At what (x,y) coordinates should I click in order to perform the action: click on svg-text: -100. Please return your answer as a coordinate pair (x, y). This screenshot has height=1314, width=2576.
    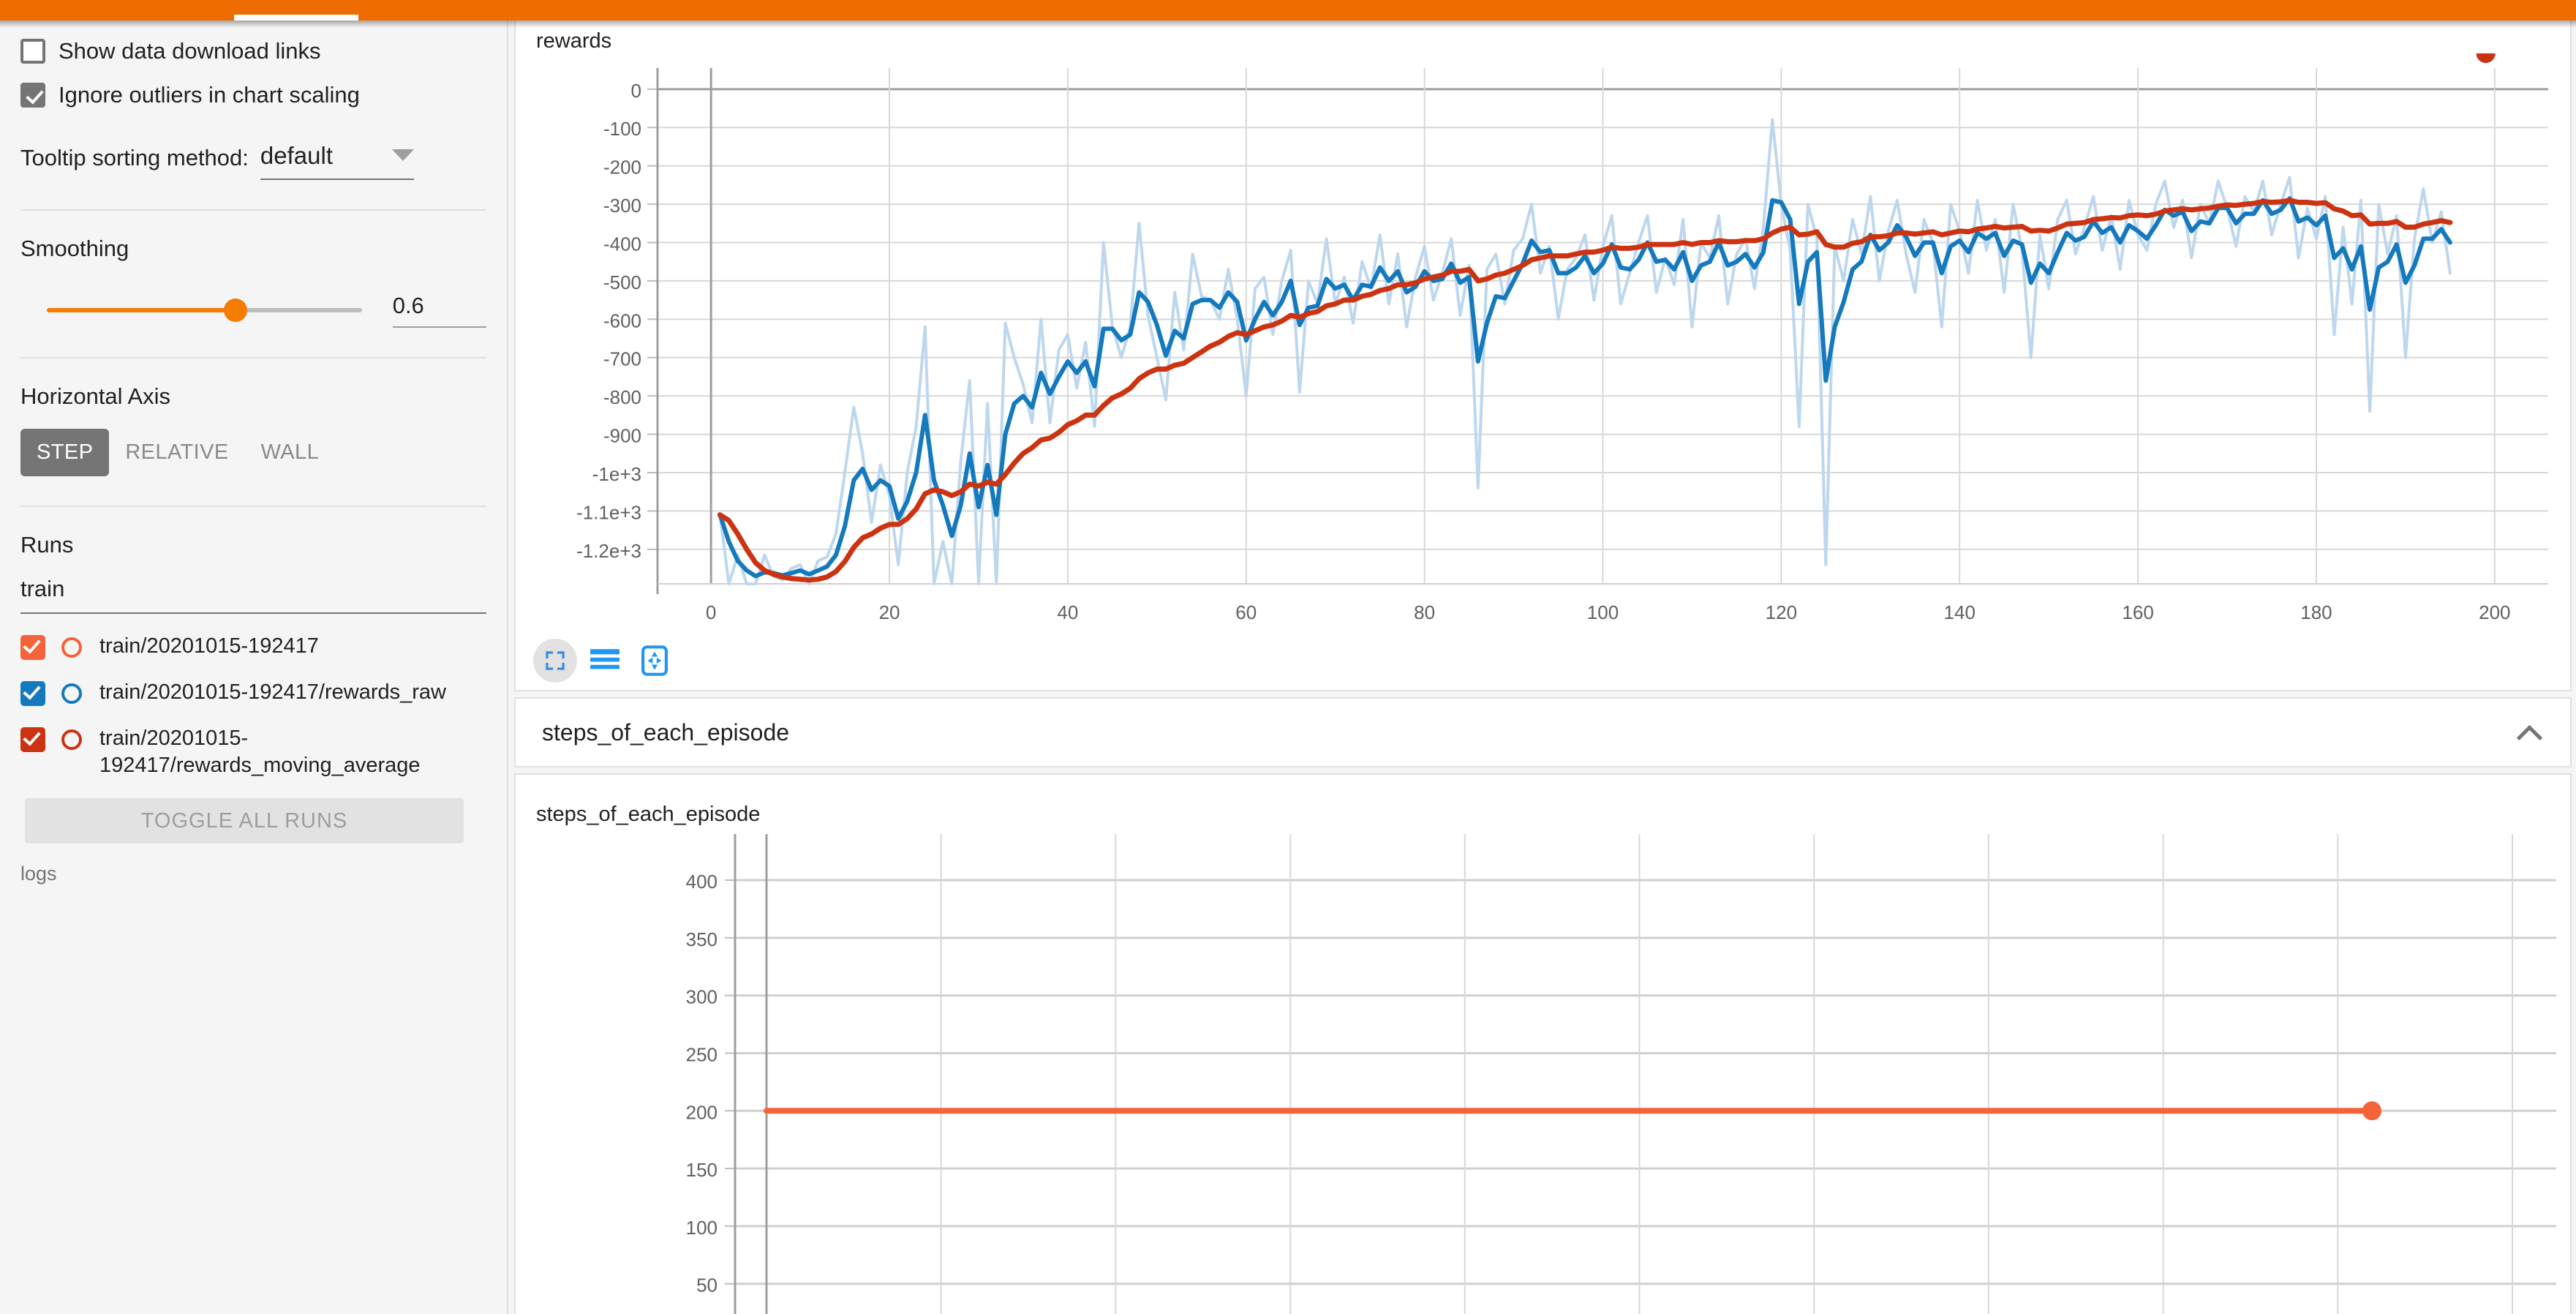
    Looking at the image, I should click on (622, 129).